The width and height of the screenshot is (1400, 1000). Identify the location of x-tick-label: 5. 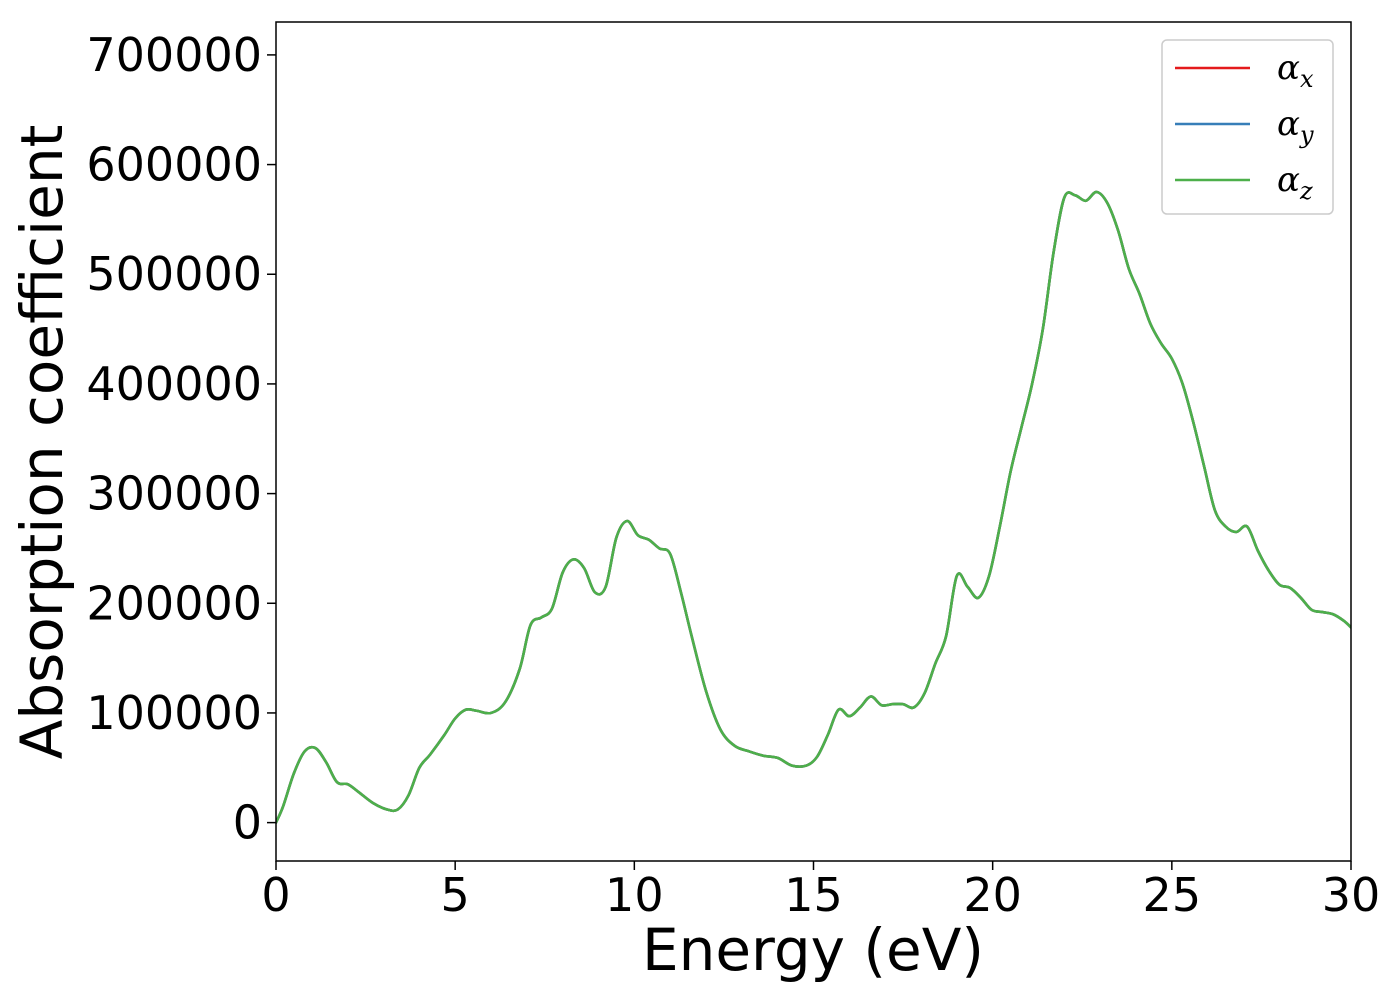
(455, 895).